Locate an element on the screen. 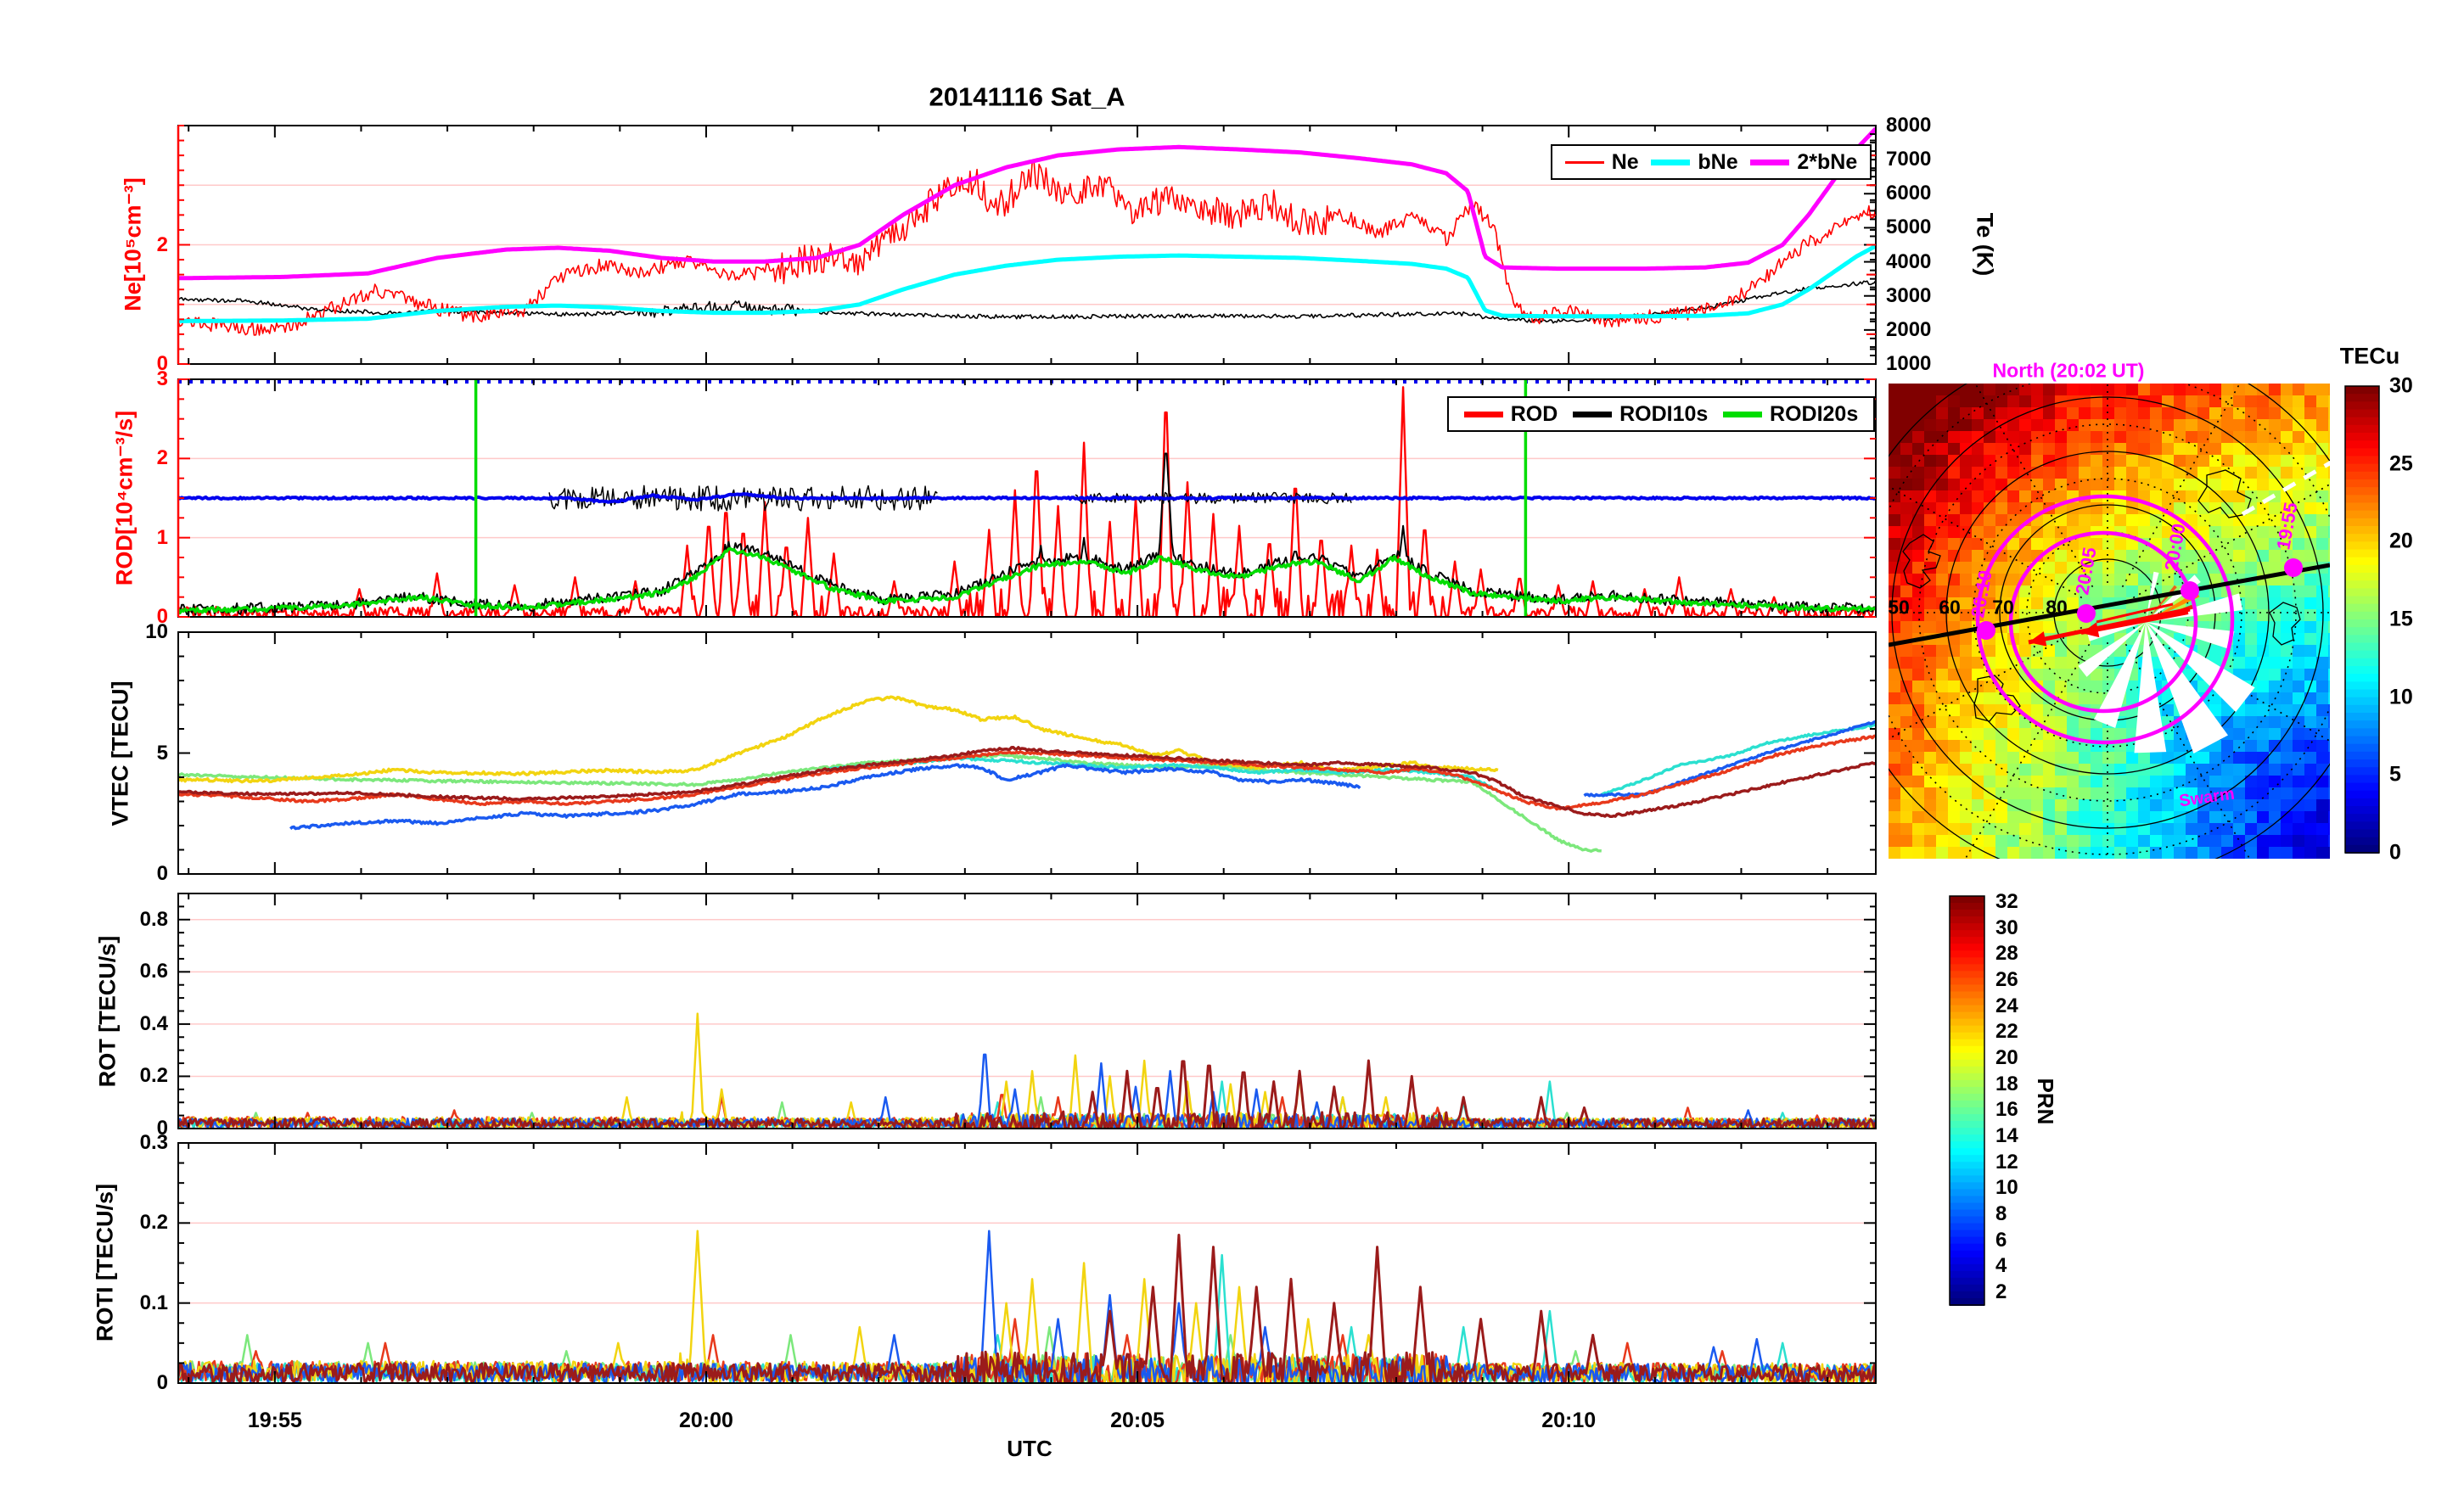 This screenshot has height=1490, width=2464. ytick-roti: 0.2 is located at coordinates (153, 1223).